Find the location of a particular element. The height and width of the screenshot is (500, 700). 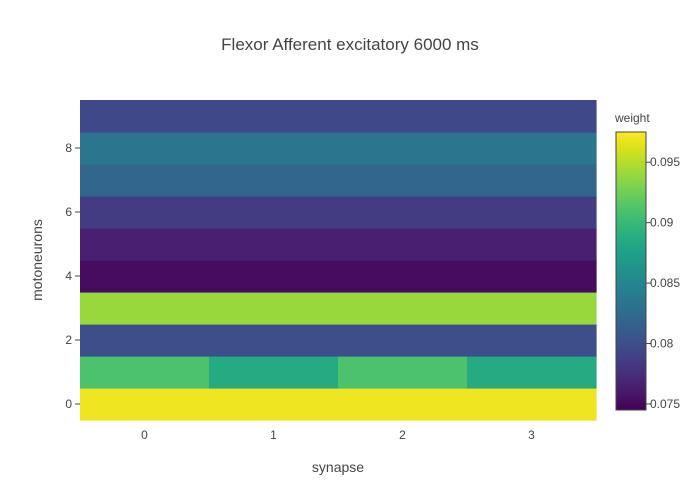

y-tick-label: 4 is located at coordinates (68, 276).